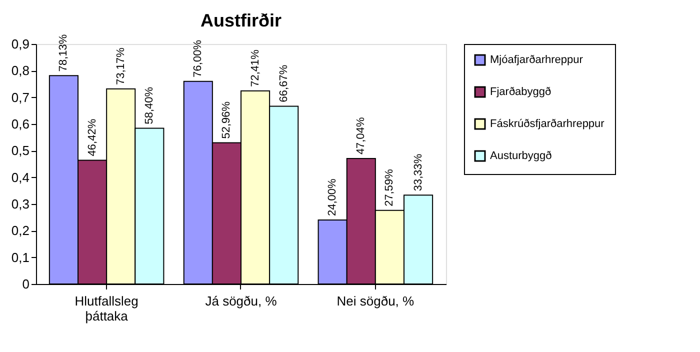 The image size is (700, 352). Describe the element at coordinates (20, 177) in the screenshot. I see `y-tick-label: 0,4` at that location.